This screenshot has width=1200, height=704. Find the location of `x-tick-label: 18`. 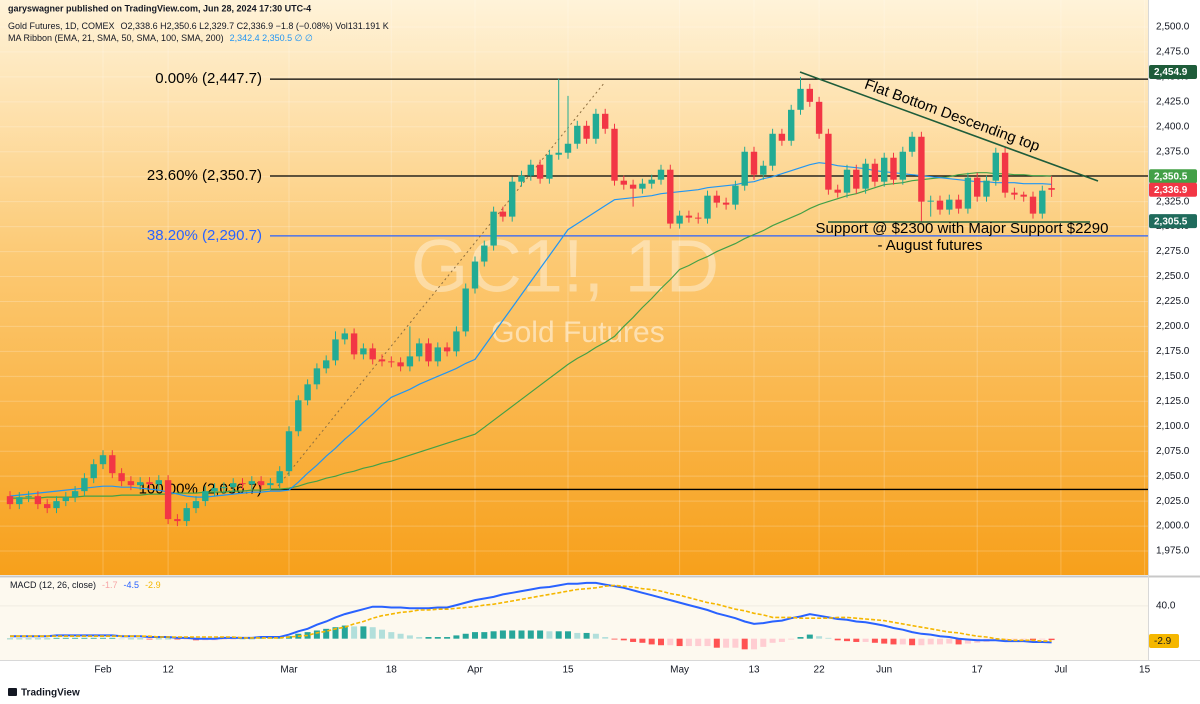

x-tick-label: 18 is located at coordinates (392, 670).